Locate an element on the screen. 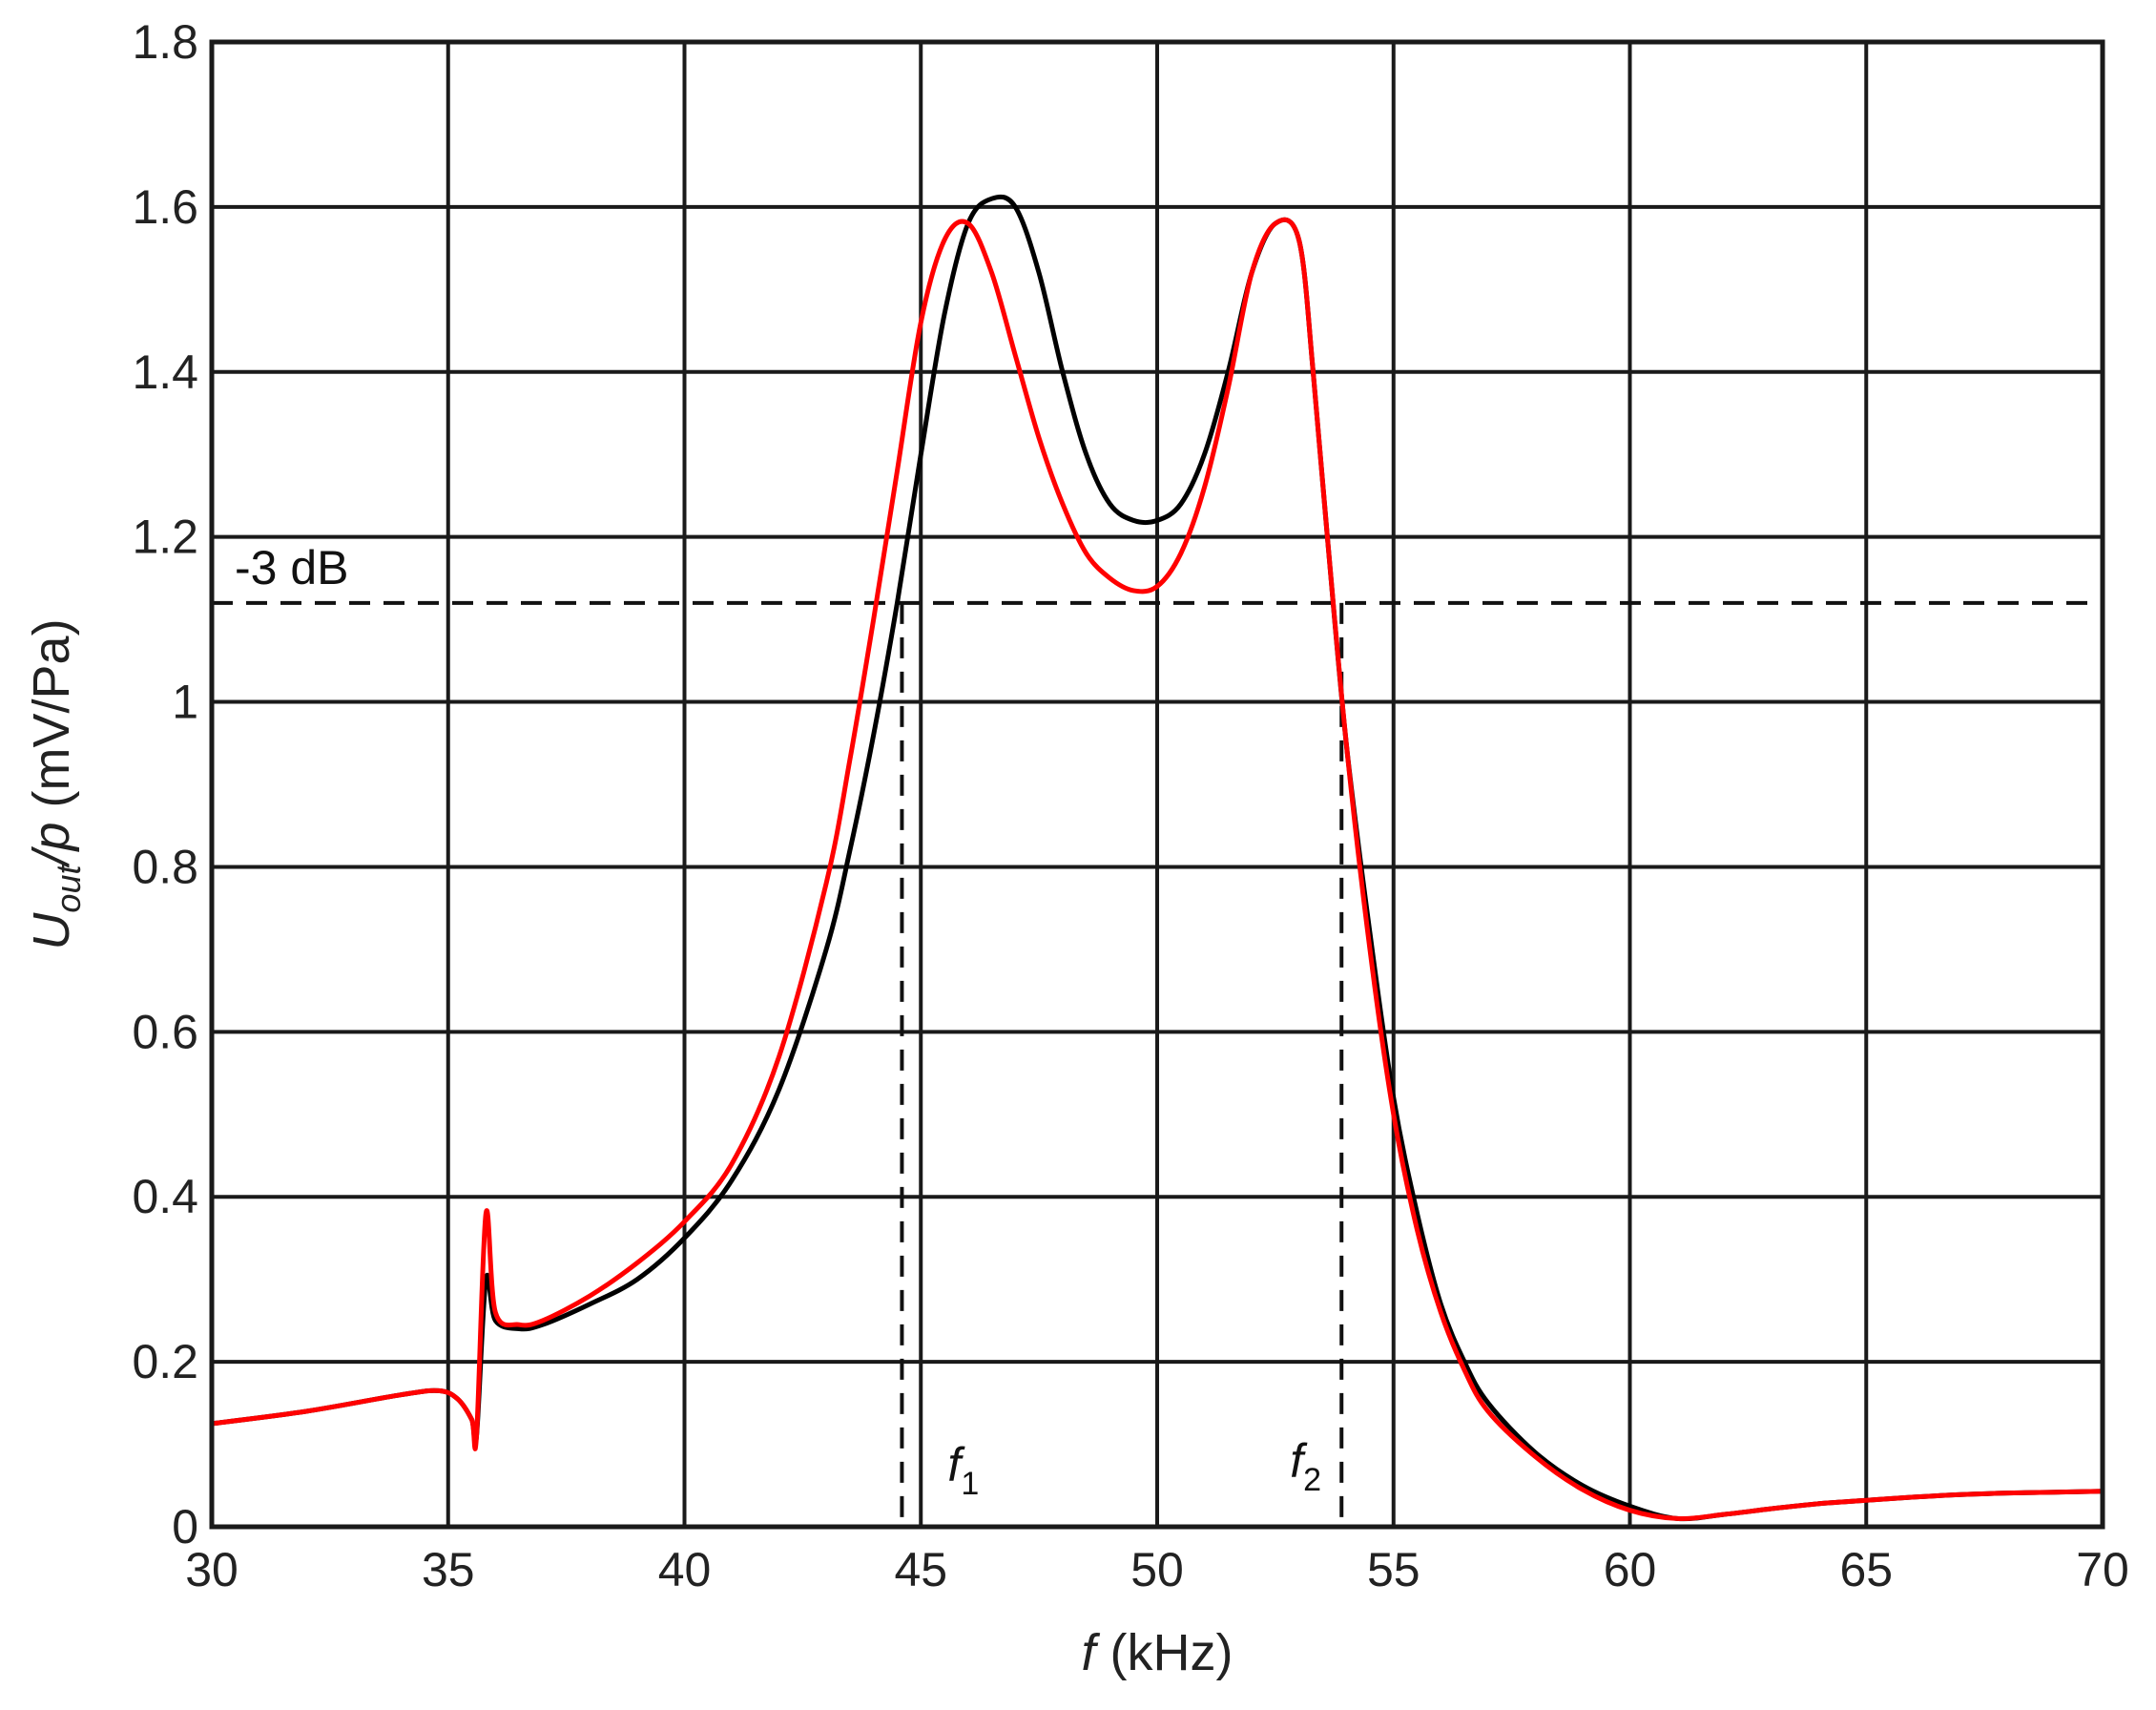 The image size is (2156, 1710). f2-label: f2 is located at coordinates (1305, 1466).